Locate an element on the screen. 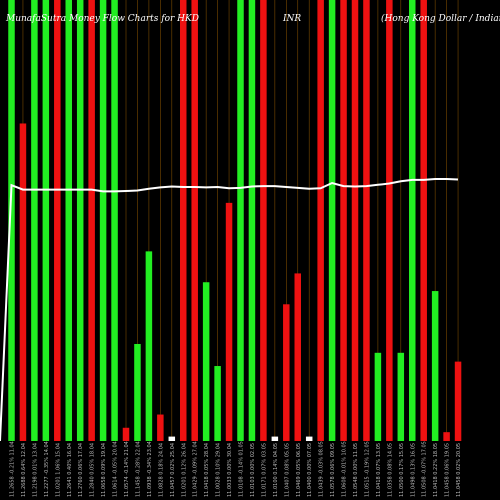 This screenshot has height=500, width=500. x-tick-label: 11.2840 0.05% 18.04 is located at coordinates (93, 470).